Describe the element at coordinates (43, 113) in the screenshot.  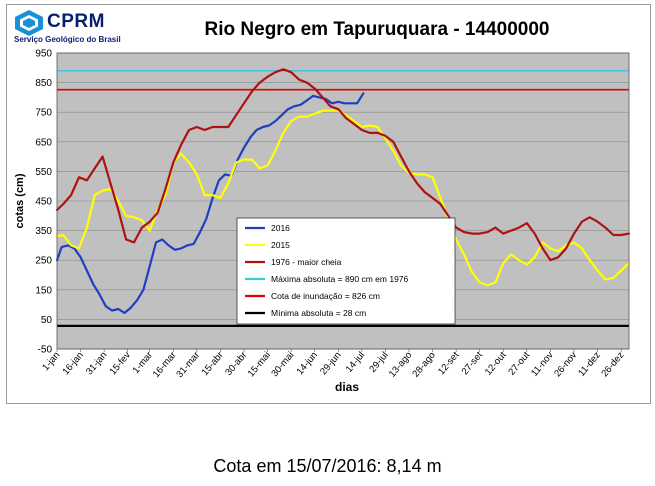
I see `y-tick-label: 750` at that location.